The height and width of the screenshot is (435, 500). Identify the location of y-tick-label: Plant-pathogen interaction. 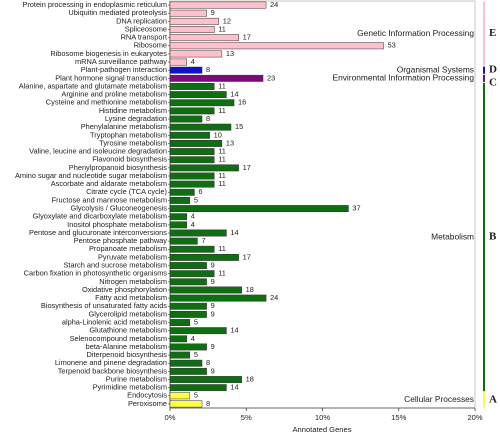
(124, 69).